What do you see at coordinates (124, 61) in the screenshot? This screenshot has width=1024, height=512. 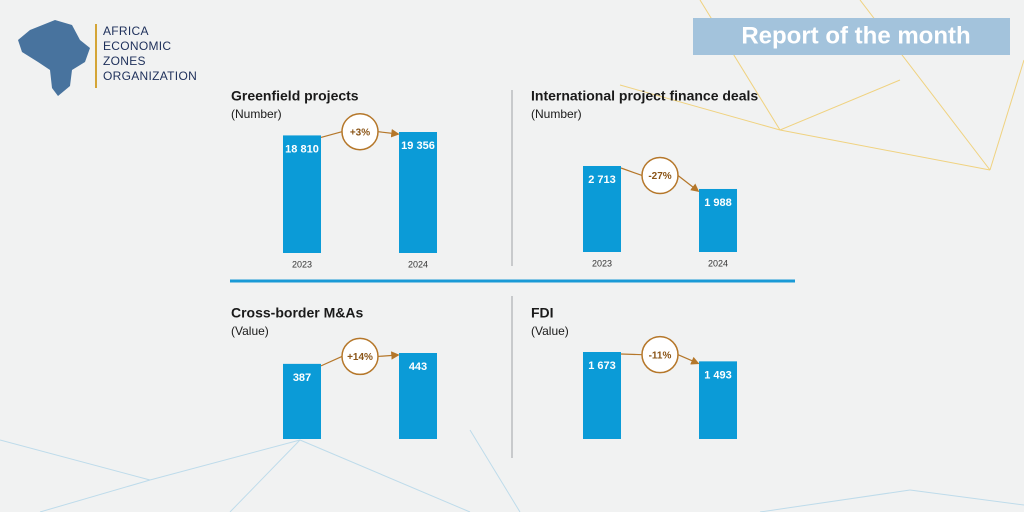 I see `logo-line: ZONES` at bounding box center [124, 61].